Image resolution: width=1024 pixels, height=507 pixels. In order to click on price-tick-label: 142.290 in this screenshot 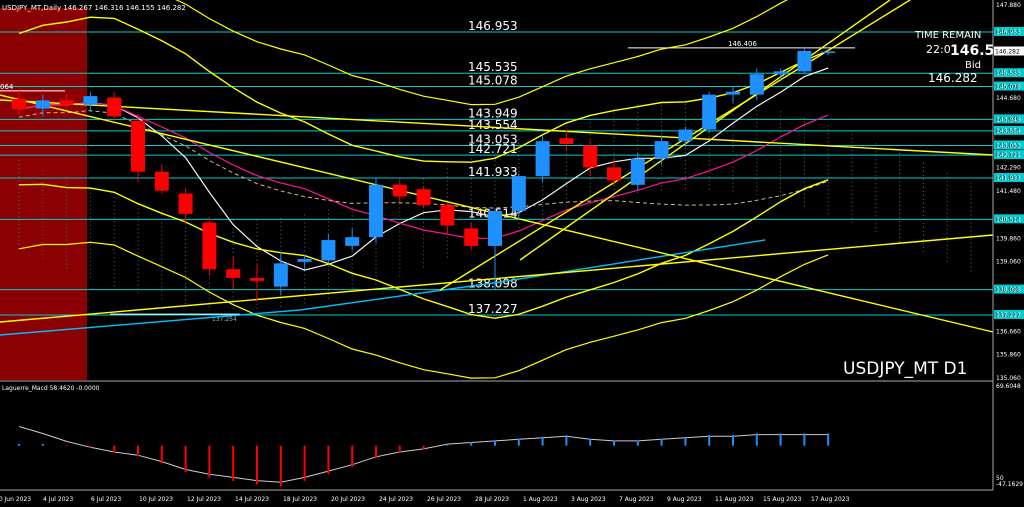, I will do `click(1008, 168)`.